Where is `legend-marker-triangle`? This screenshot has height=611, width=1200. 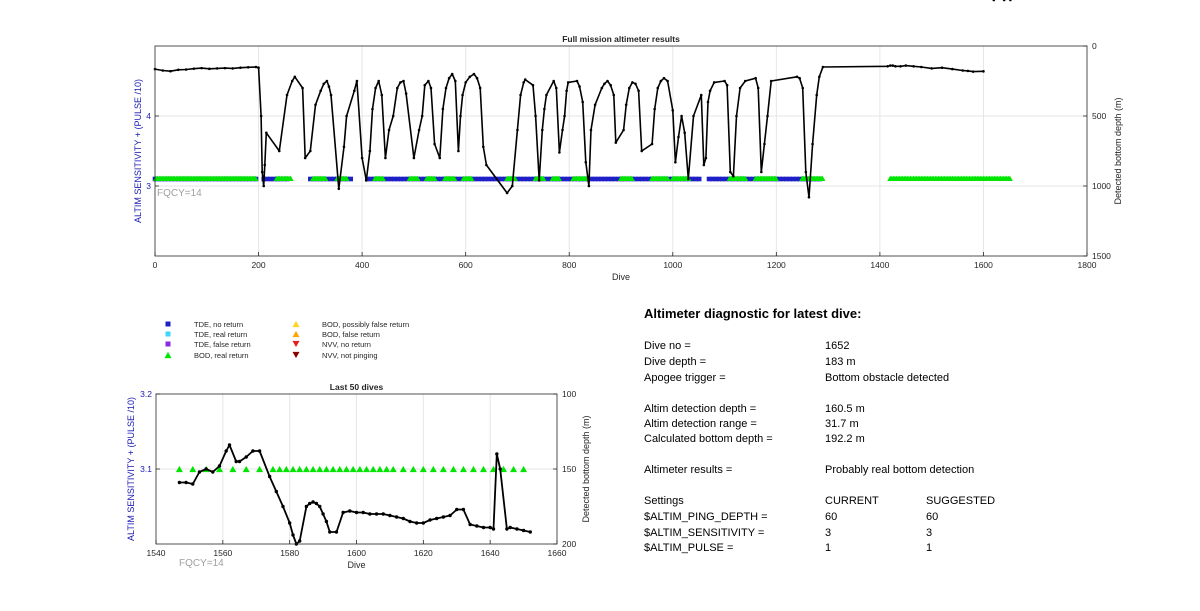 legend-marker-triangle is located at coordinates (296, 355).